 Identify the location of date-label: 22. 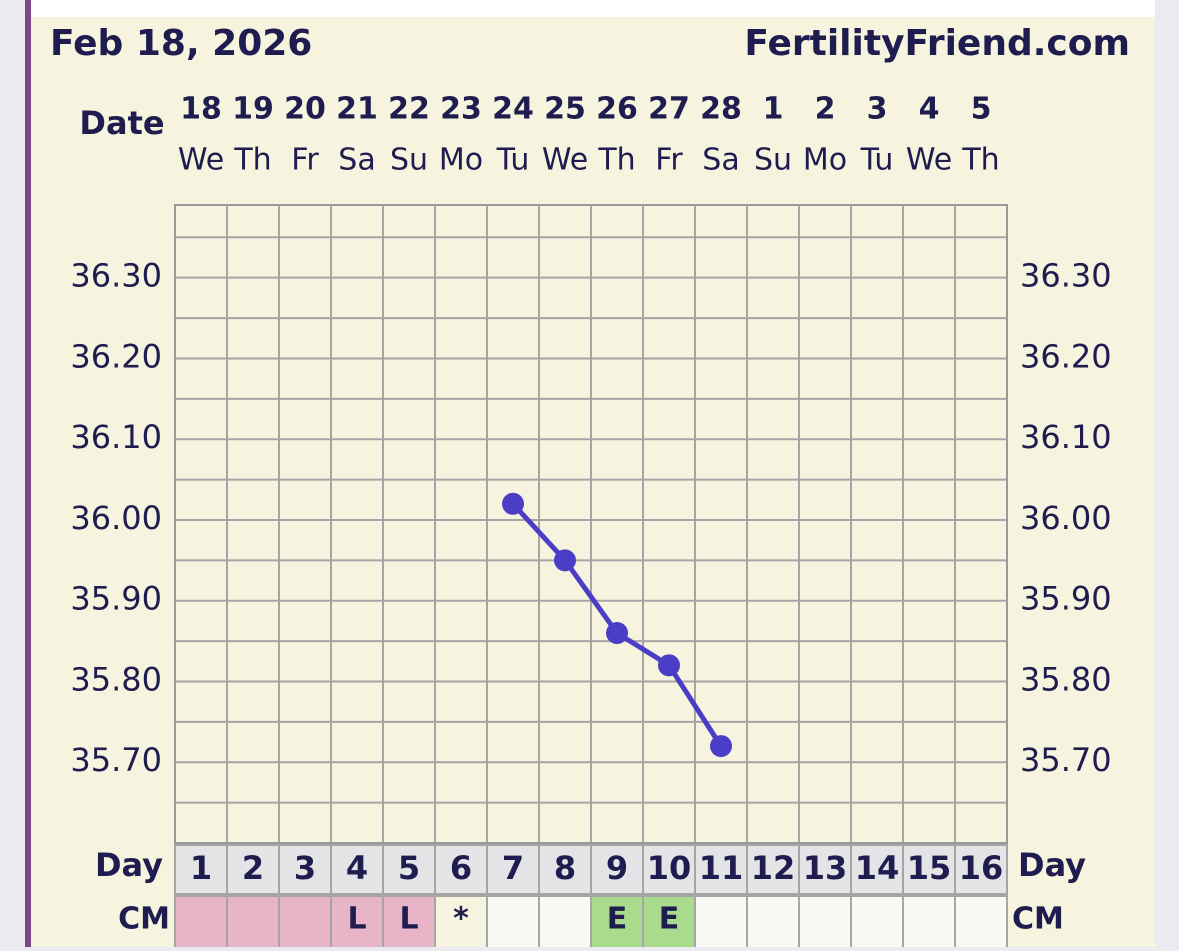
(409, 109).